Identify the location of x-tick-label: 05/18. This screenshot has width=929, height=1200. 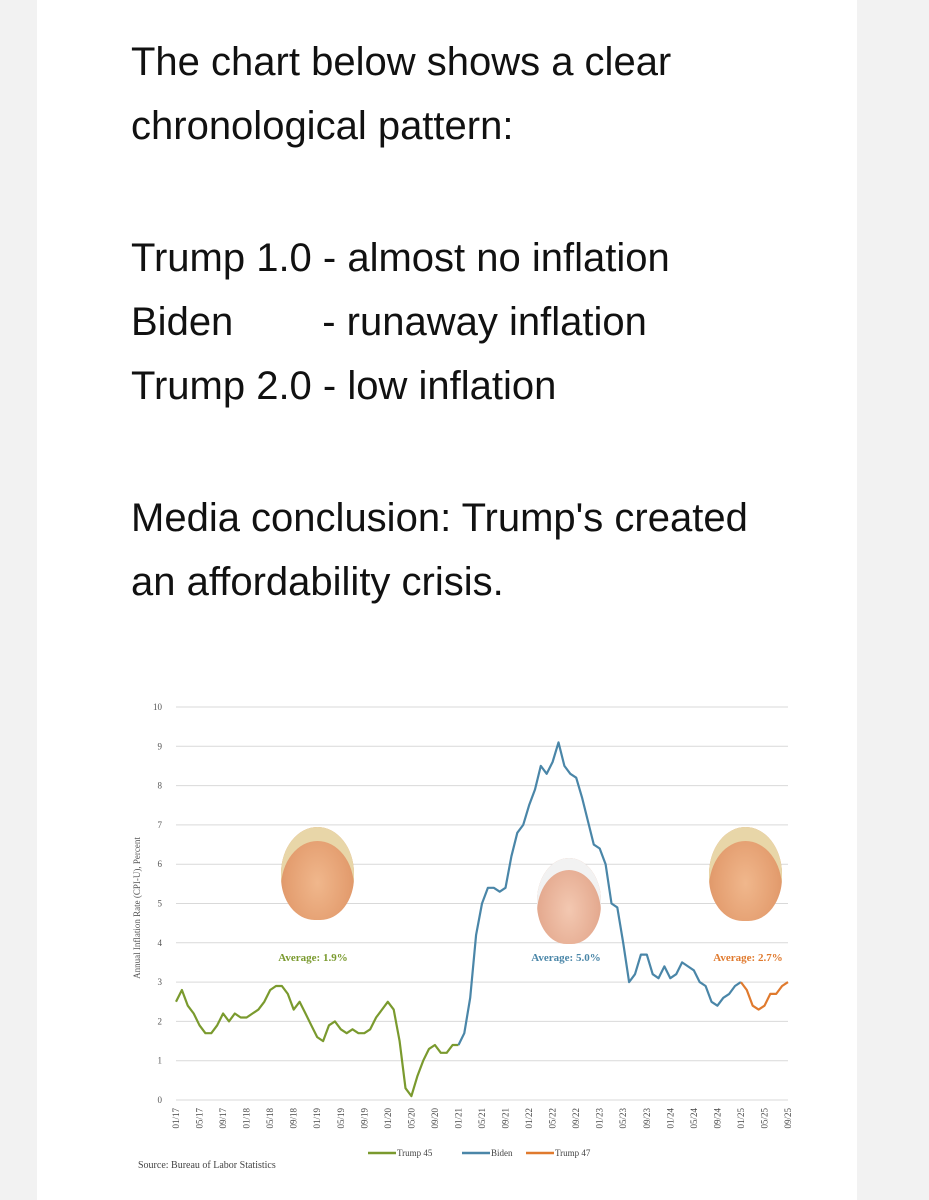
(270, 1118).